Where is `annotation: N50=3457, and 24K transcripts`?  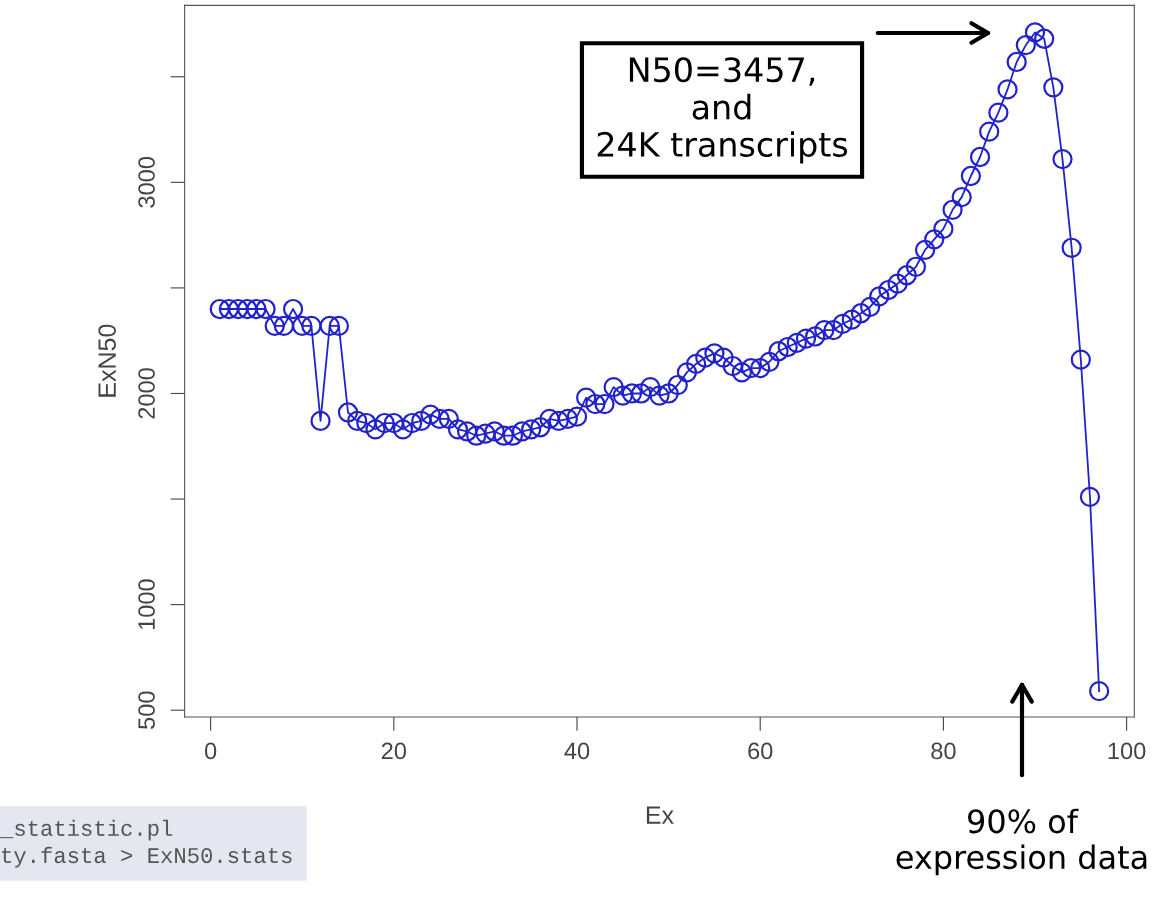 annotation: N50=3457, and 24K transcripts is located at coordinates (722, 110).